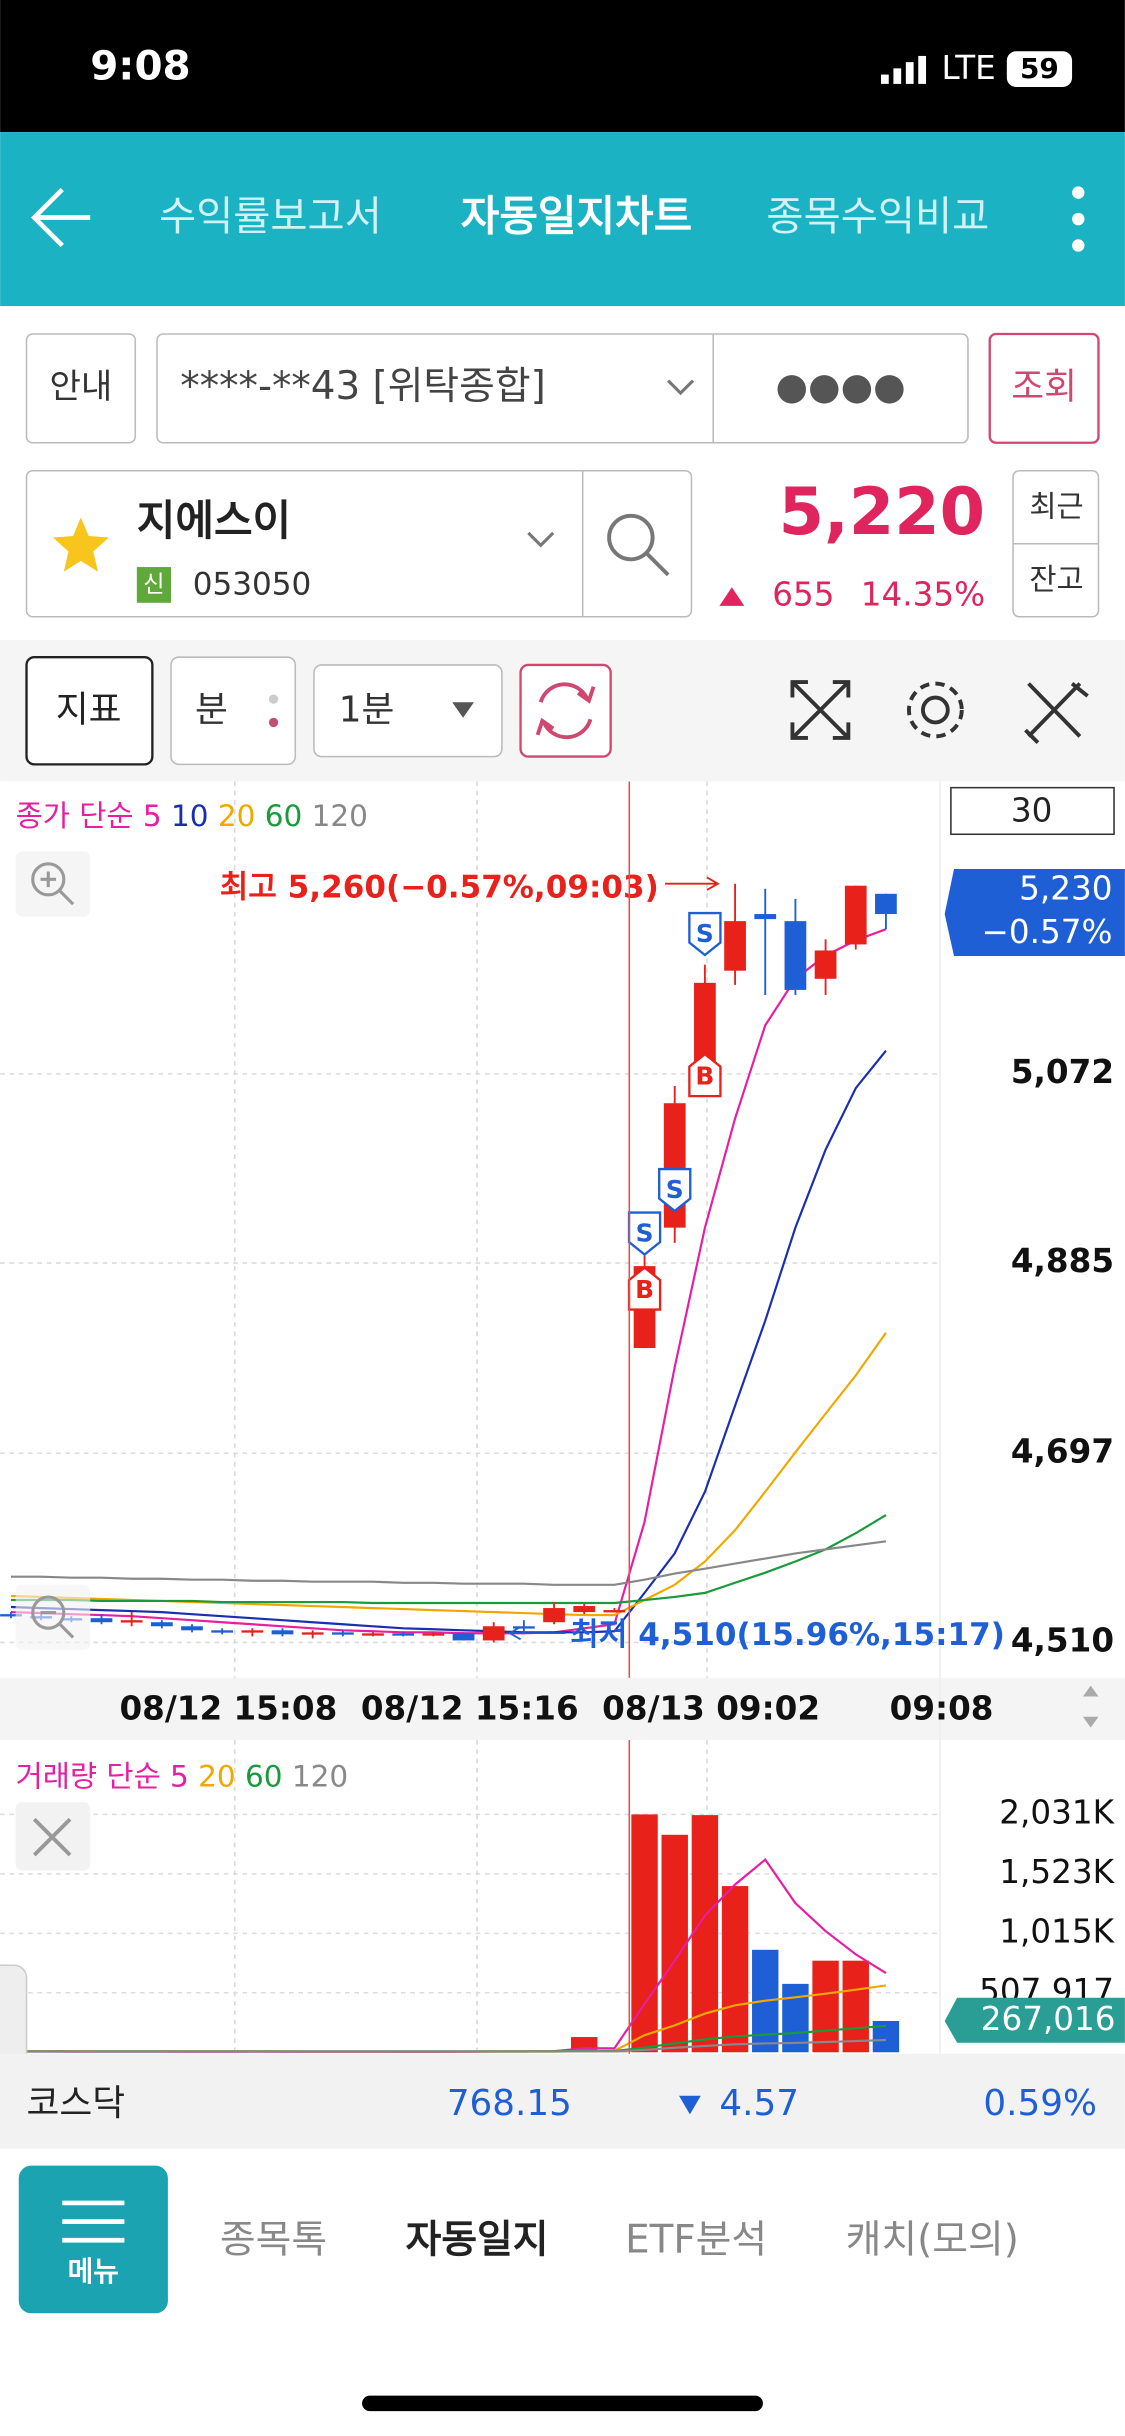 The width and height of the screenshot is (1125, 2436). Describe the element at coordinates (362, 386) in the screenshot. I see `account-number: ****-**43 [위탁종합]` at that location.